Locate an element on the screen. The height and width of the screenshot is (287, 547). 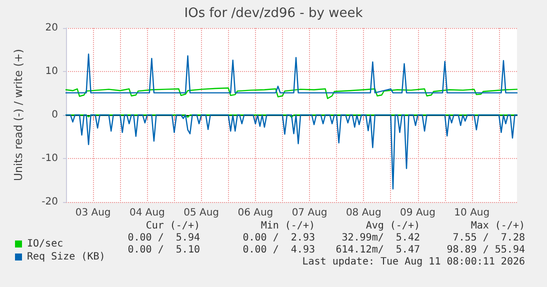
text: 98.89 / 55.94 is located at coordinates (485, 250).